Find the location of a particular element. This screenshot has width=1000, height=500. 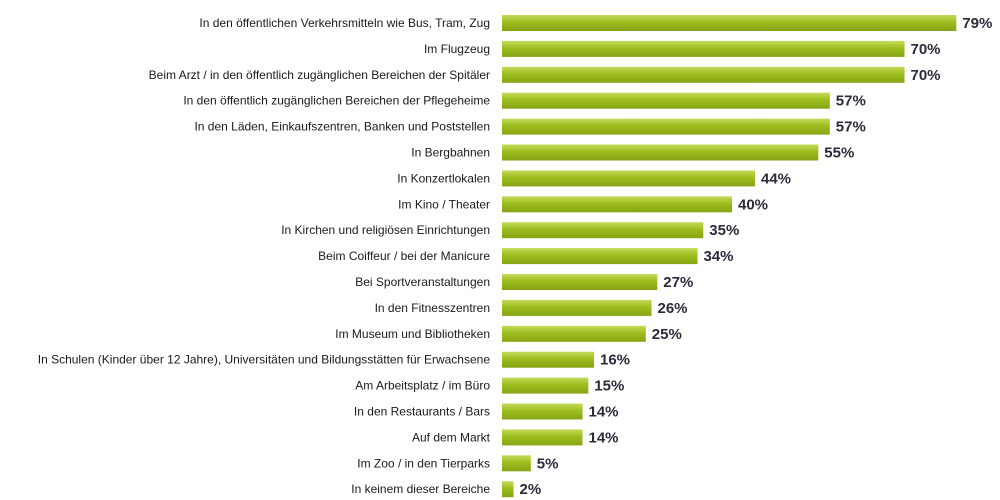

value-label: 44% is located at coordinates (776, 178).